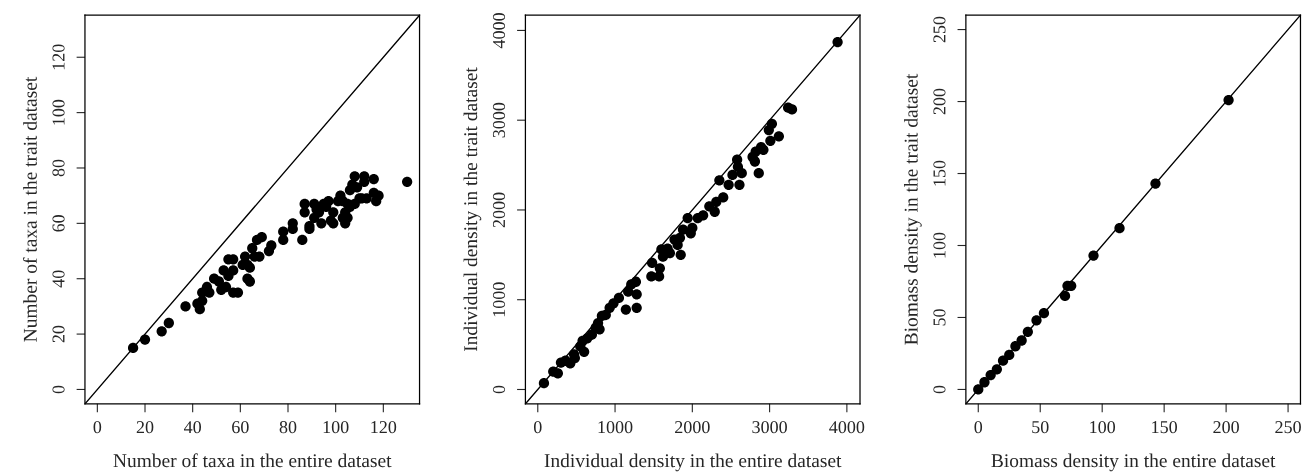 The width and height of the screenshot is (1307, 474). What do you see at coordinates (499, 299) in the screenshot?
I see `y-tick-label: 1000` at bounding box center [499, 299].